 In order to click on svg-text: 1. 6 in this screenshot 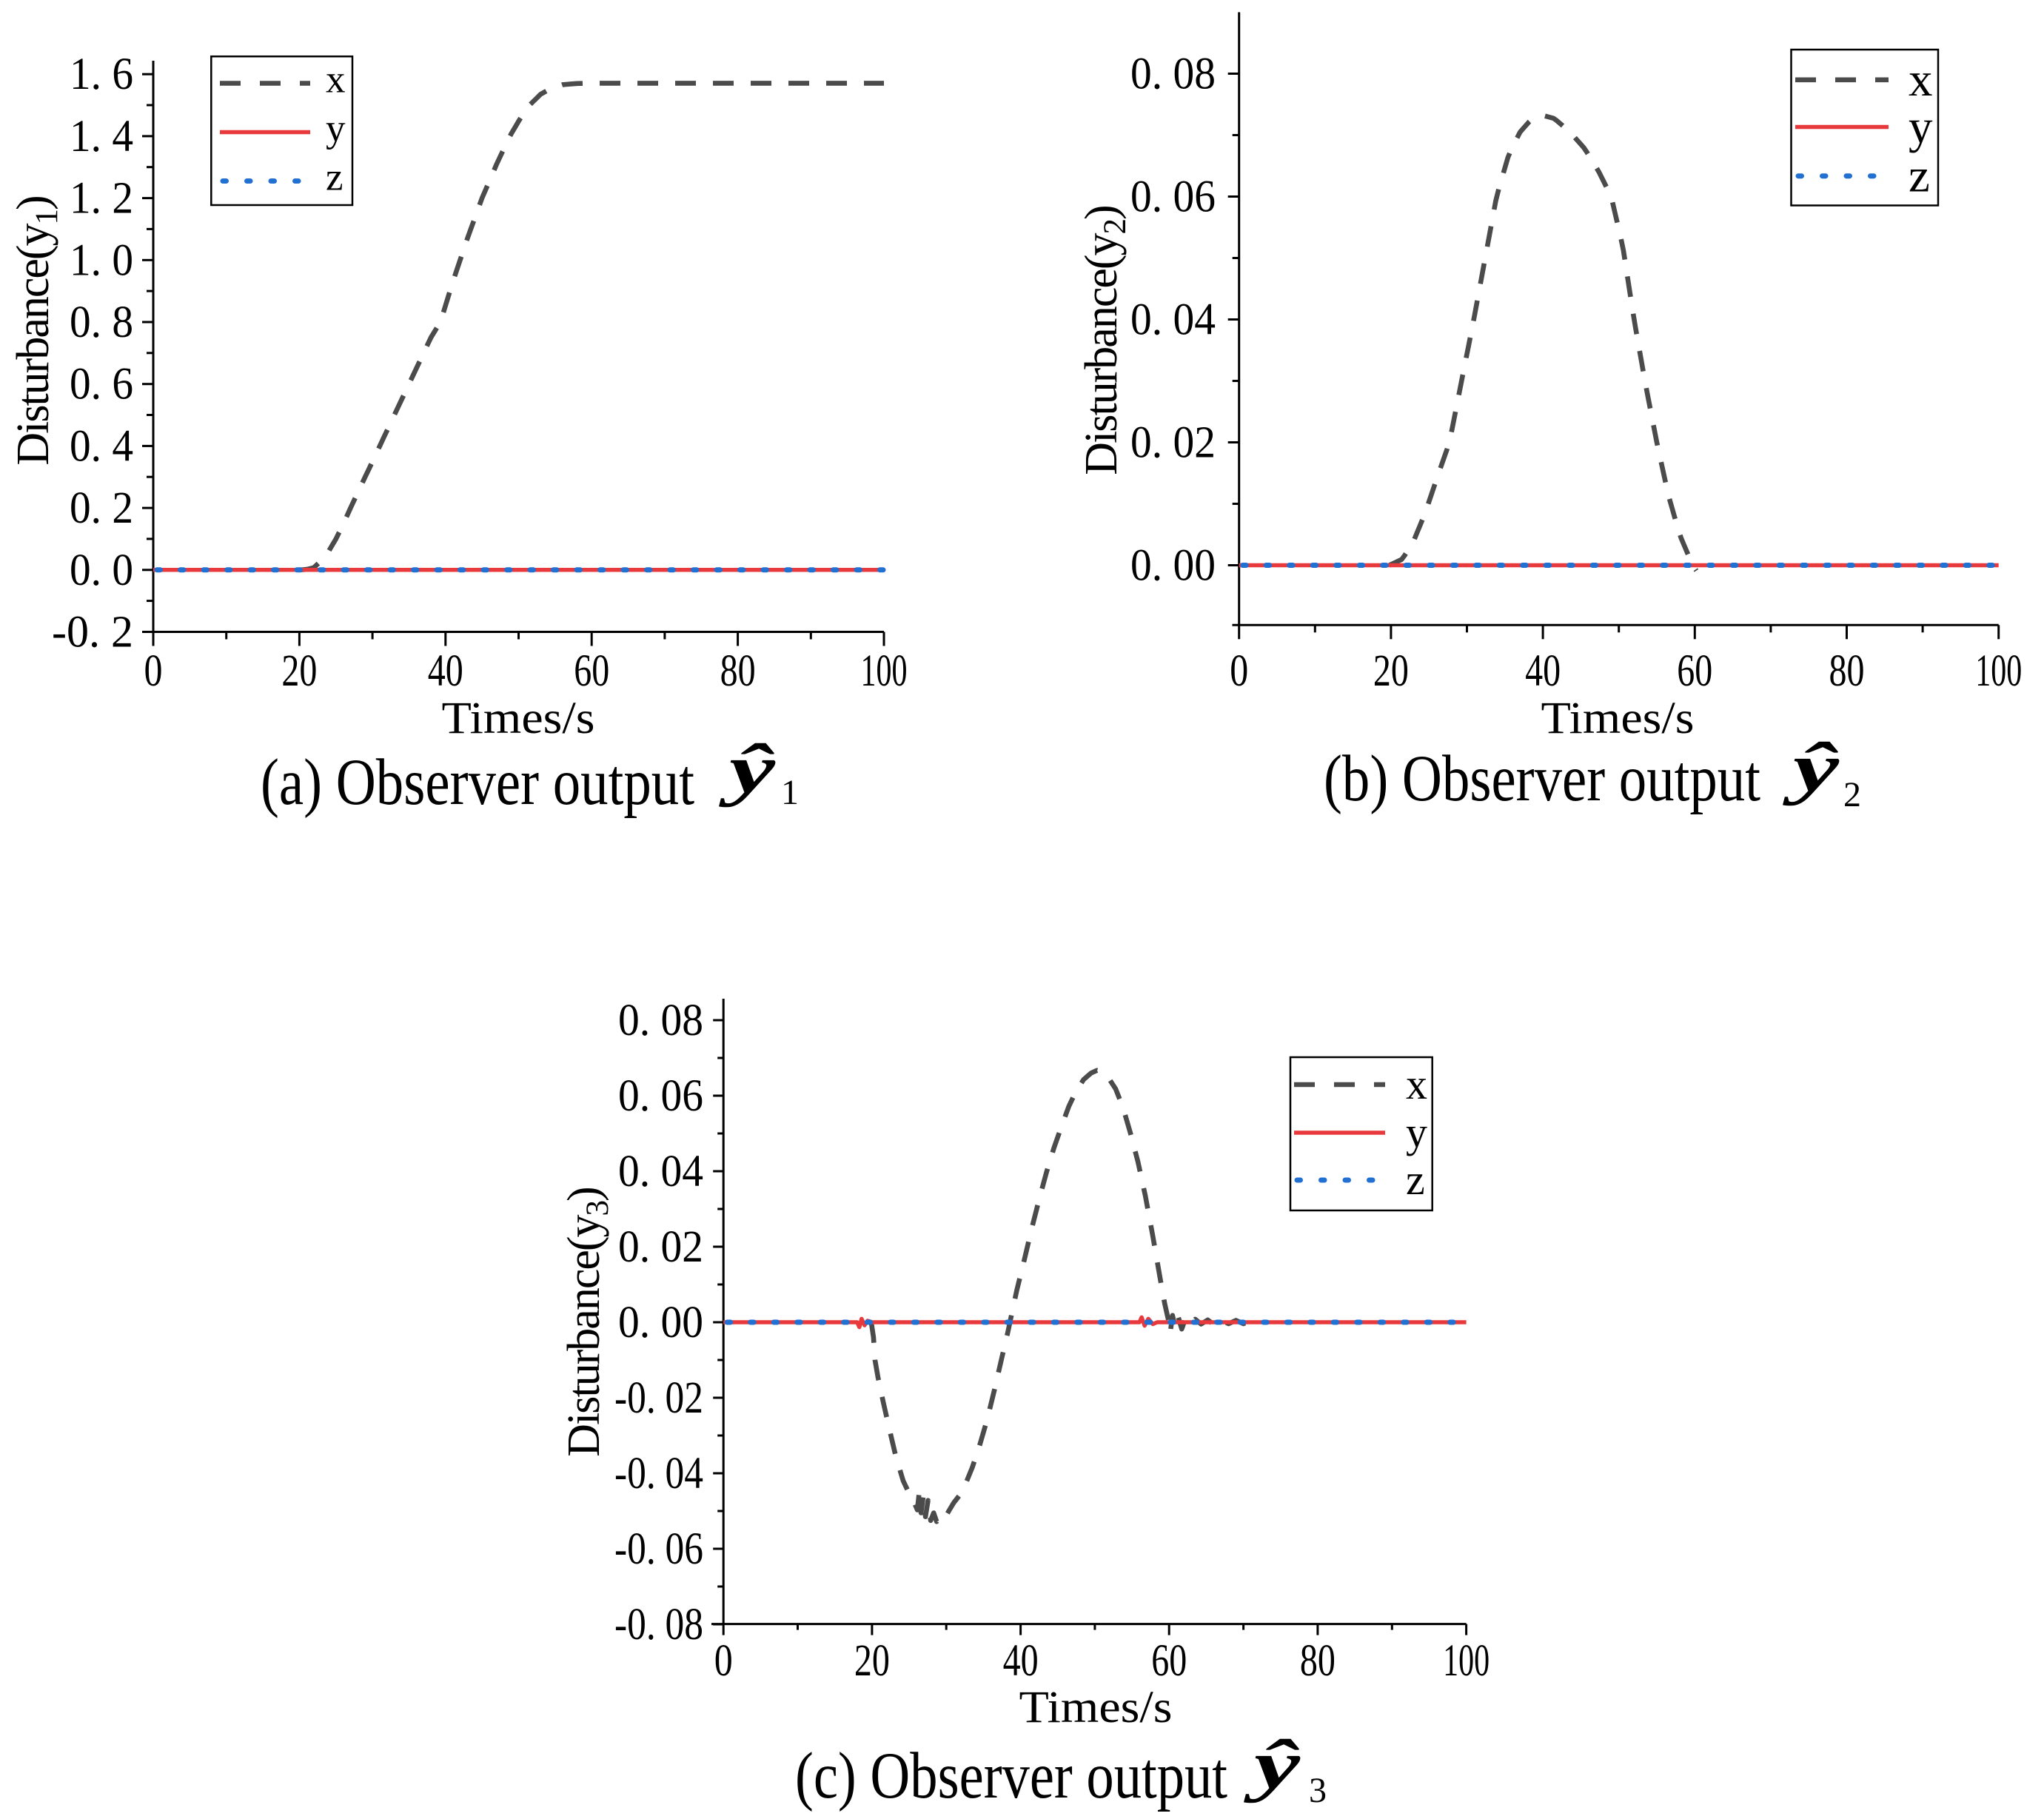, I will do `click(102, 74)`.